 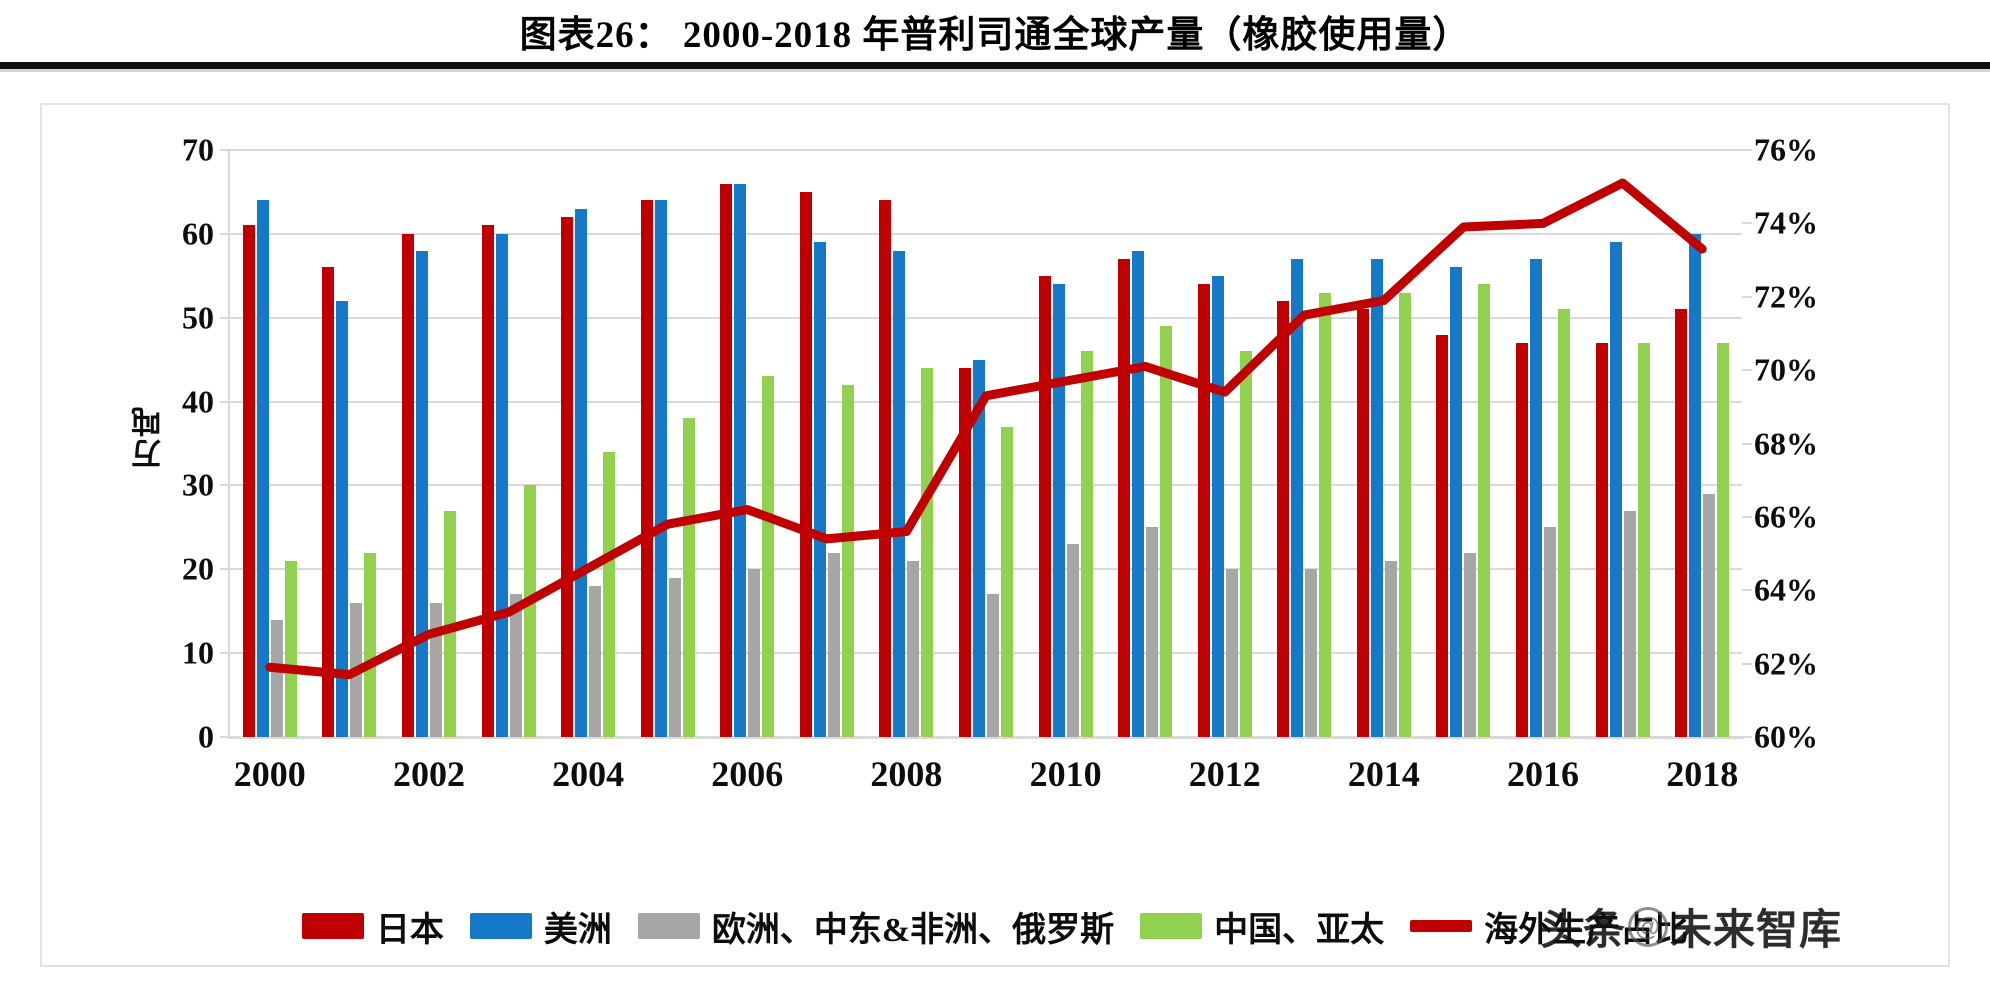 What do you see at coordinates (995, 65) in the screenshot?
I see `title-divider-thick` at bounding box center [995, 65].